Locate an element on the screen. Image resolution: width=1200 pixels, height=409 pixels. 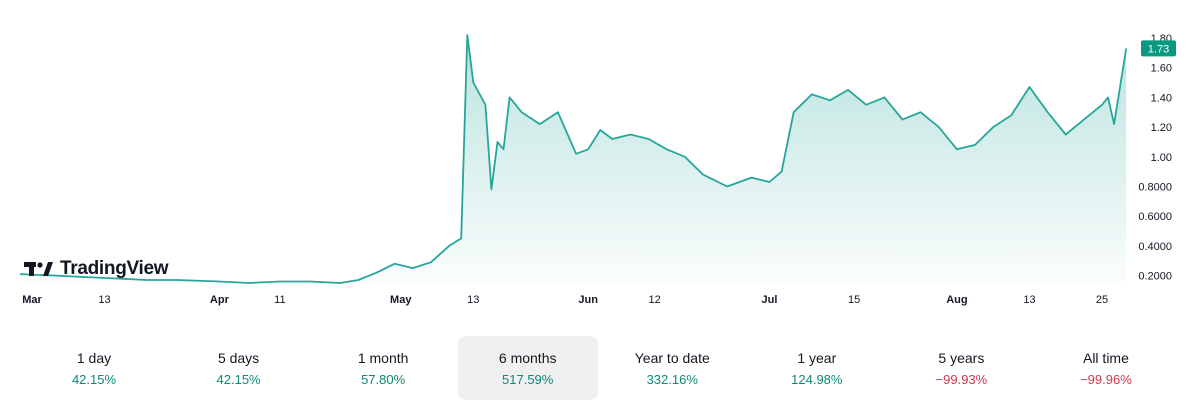
period-5-years: 5 years −99.93% is located at coordinates (961, 368).